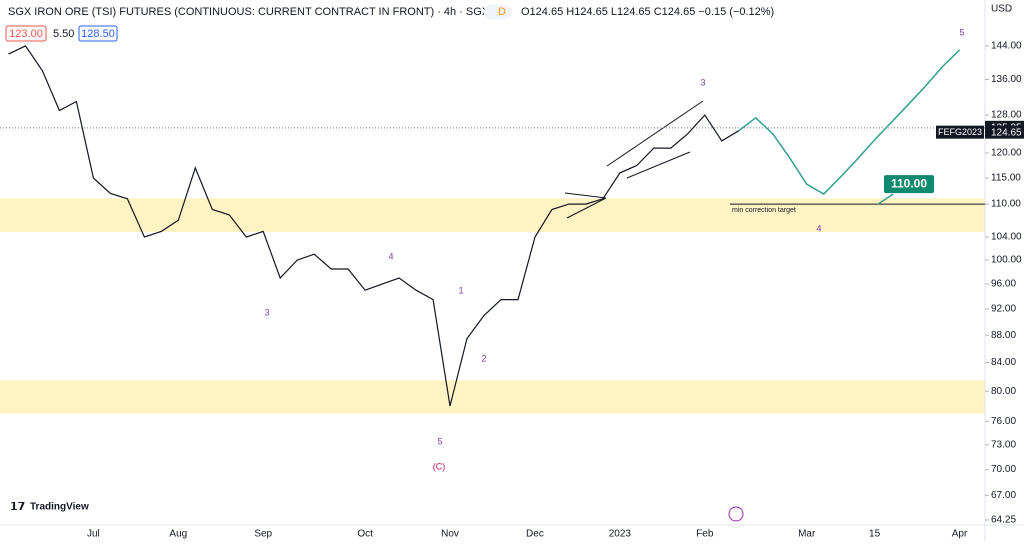  What do you see at coordinates (1006, 46) in the screenshot?
I see `y-tick-label: 144.00` at bounding box center [1006, 46].